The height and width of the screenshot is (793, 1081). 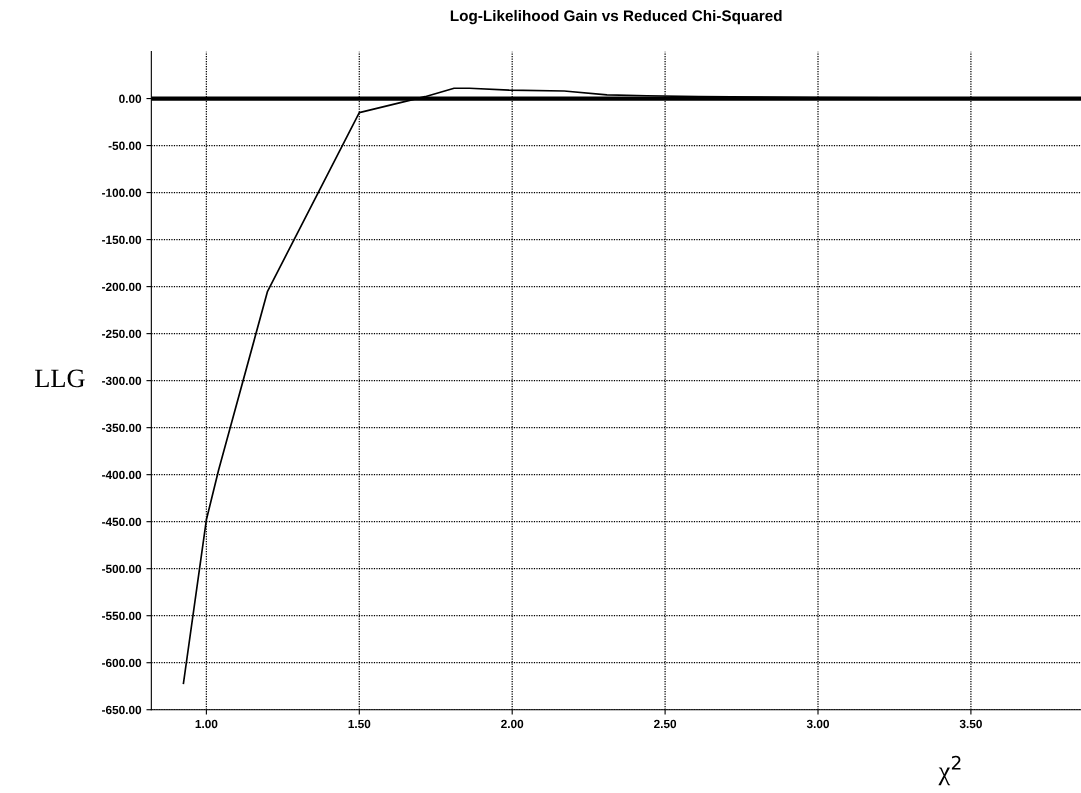 What do you see at coordinates (970, 724) in the screenshot?
I see `x-tick-label: 3.50` at bounding box center [970, 724].